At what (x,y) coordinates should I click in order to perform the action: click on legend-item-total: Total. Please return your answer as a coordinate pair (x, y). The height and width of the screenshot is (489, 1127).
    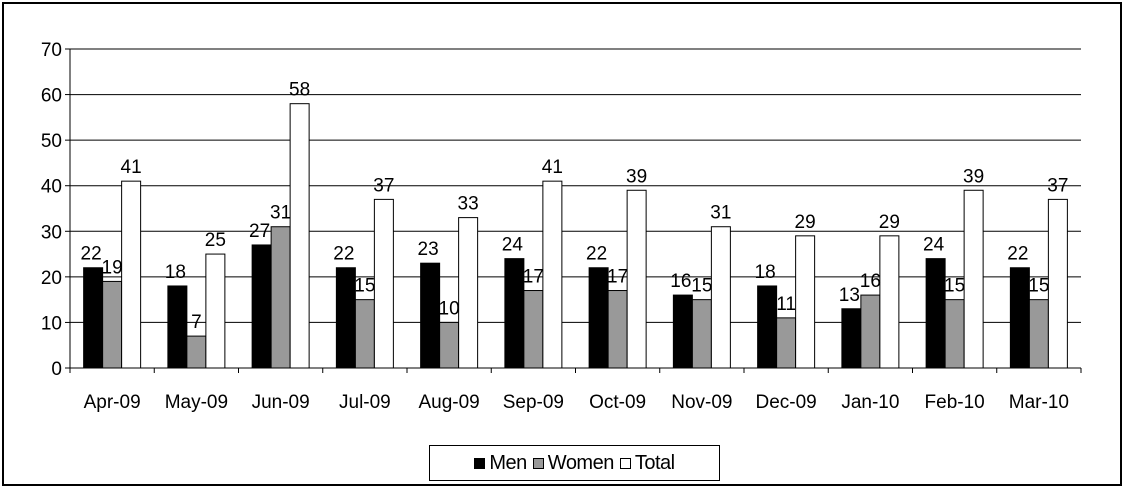
    Looking at the image, I should click on (647, 463).